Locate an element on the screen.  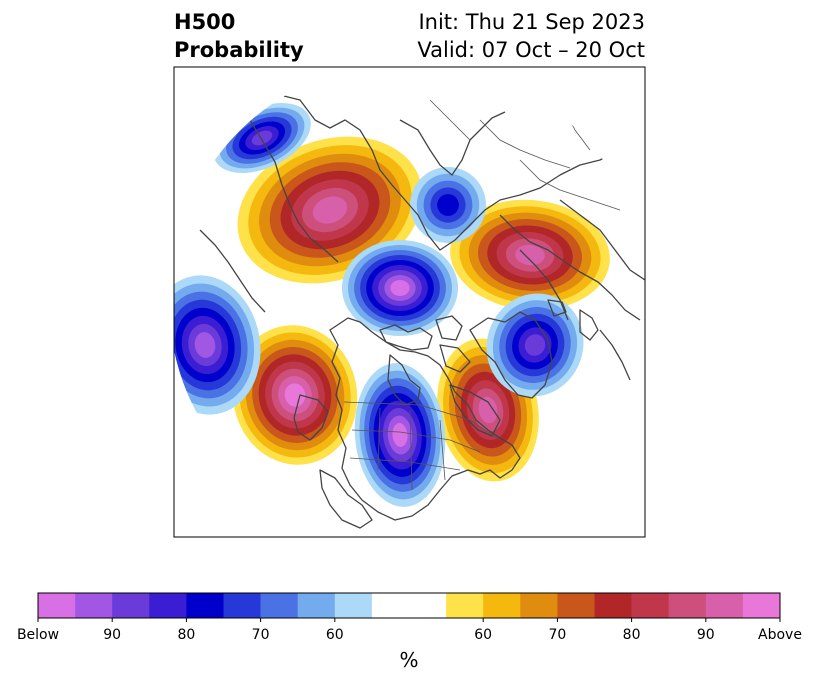
title-left: H500 Probability is located at coordinates (239, 36).